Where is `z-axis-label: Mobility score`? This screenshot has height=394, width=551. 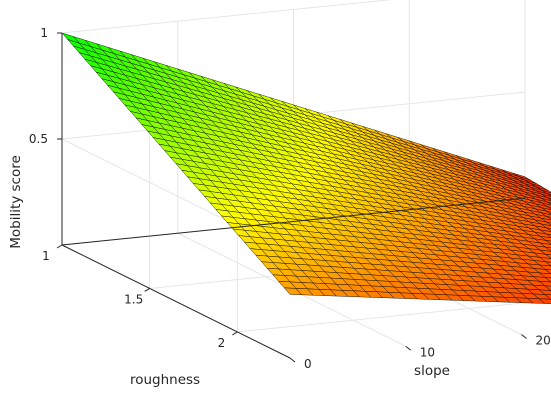
z-axis-label: Mobility score is located at coordinates (16, 202).